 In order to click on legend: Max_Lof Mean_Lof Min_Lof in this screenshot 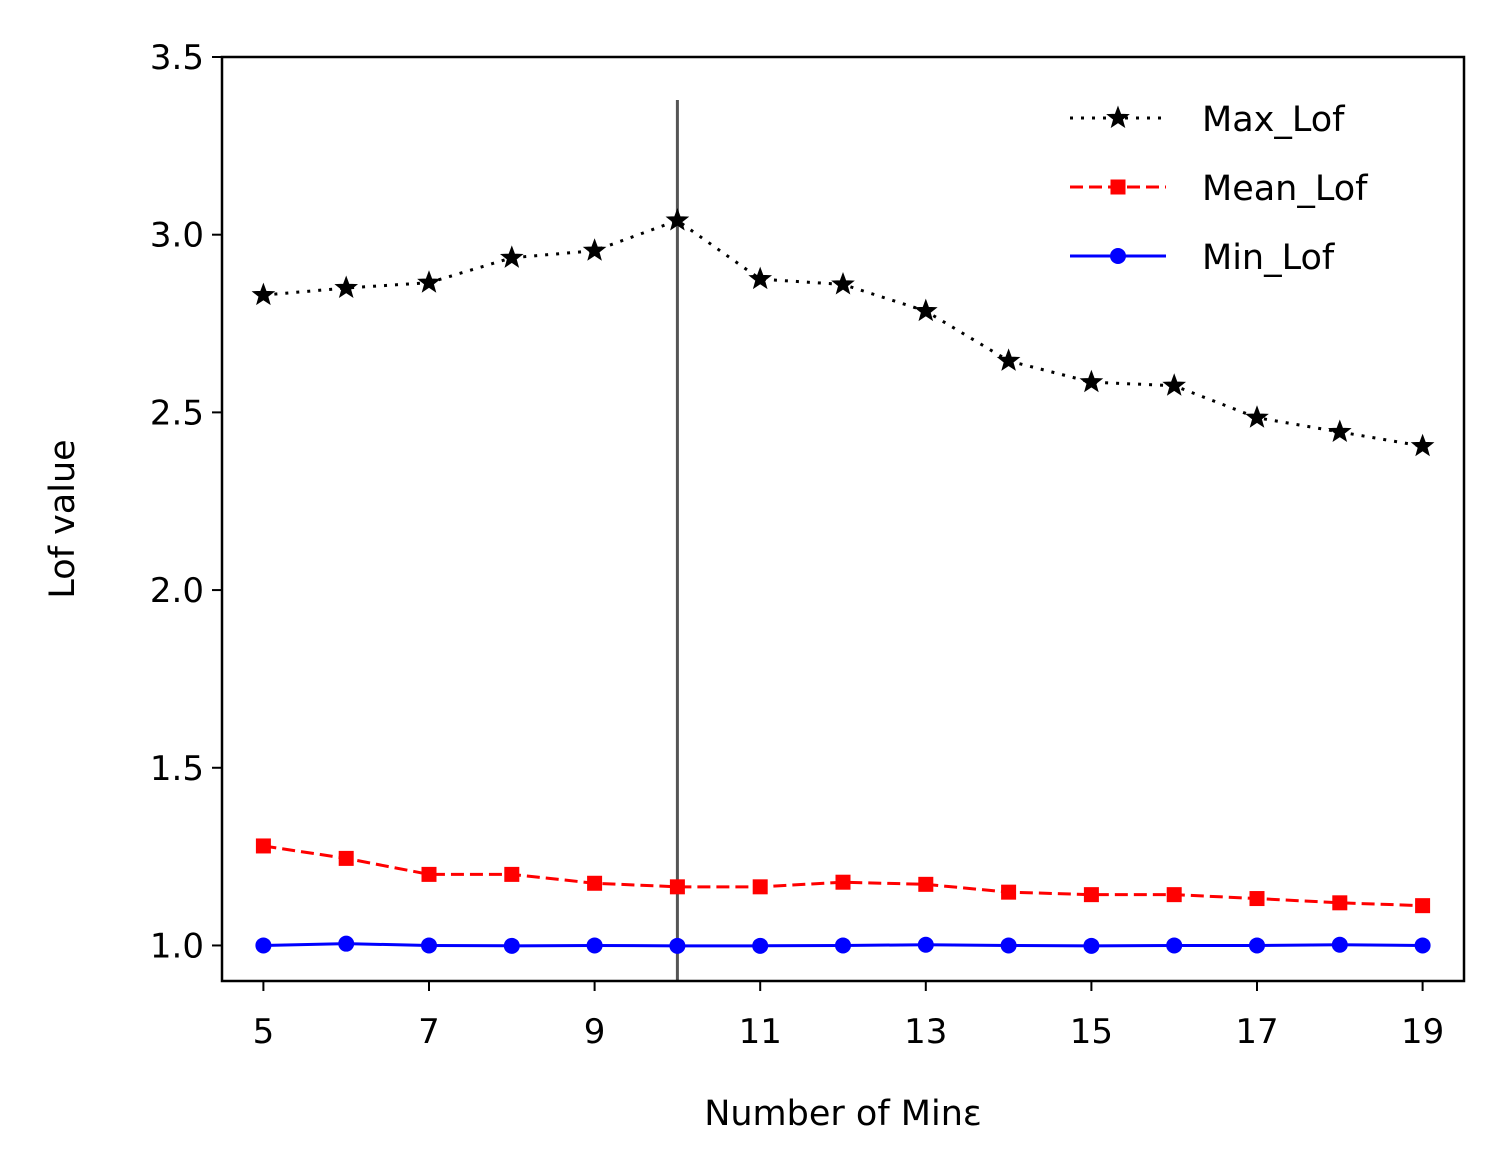, I will do `click(1219, 189)`.